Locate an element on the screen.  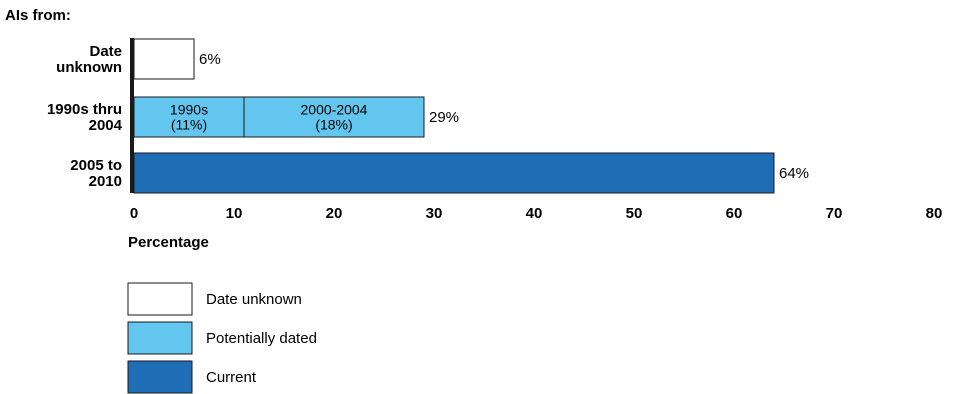
x-tick-label: 30 is located at coordinates (434, 213).